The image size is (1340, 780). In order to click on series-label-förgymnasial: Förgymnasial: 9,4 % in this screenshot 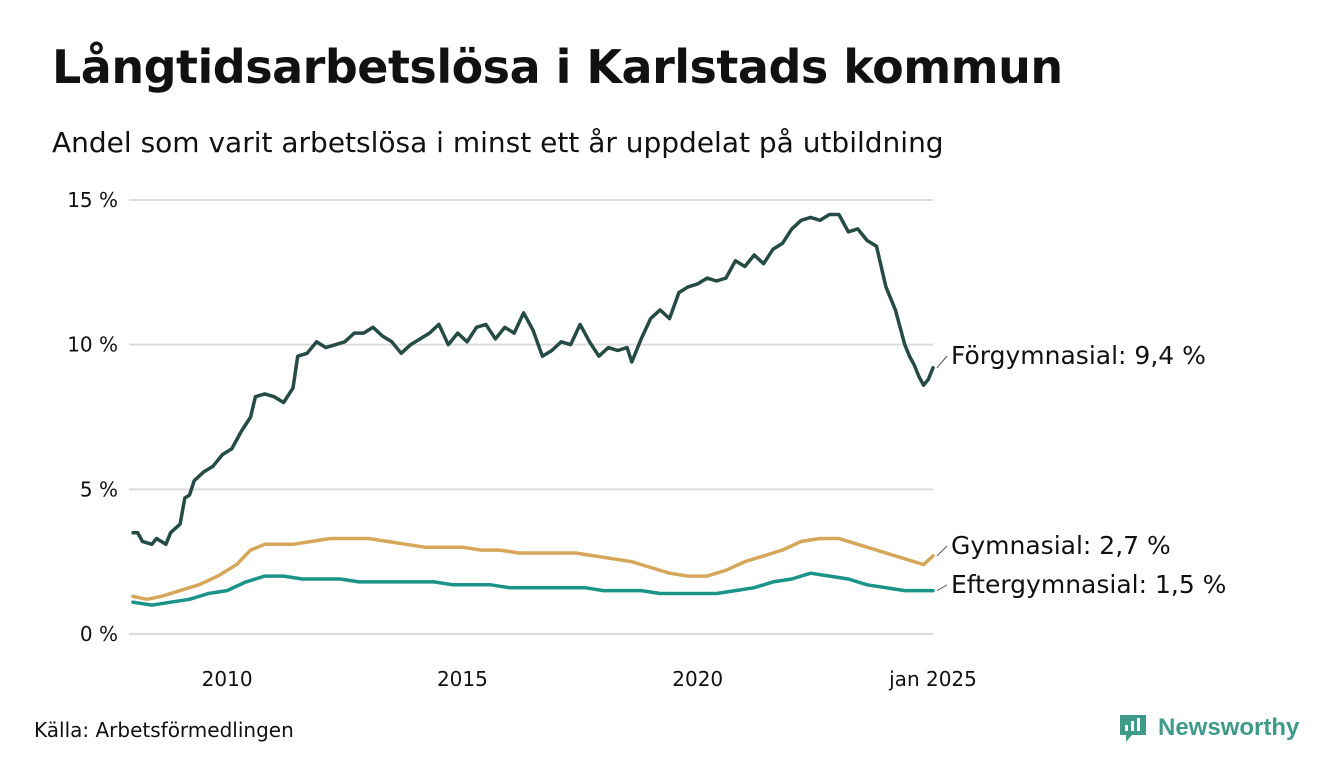, I will do `click(1078, 355)`.